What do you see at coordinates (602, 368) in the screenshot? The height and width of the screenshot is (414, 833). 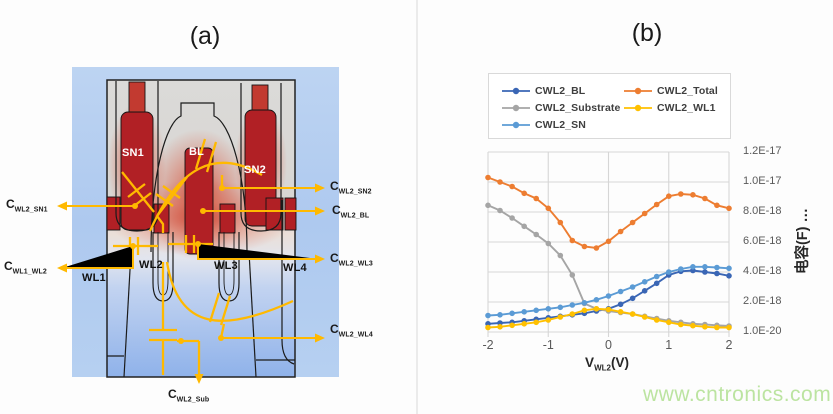 I see `x-axis-title-subscript: WL2` at bounding box center [602, 368].